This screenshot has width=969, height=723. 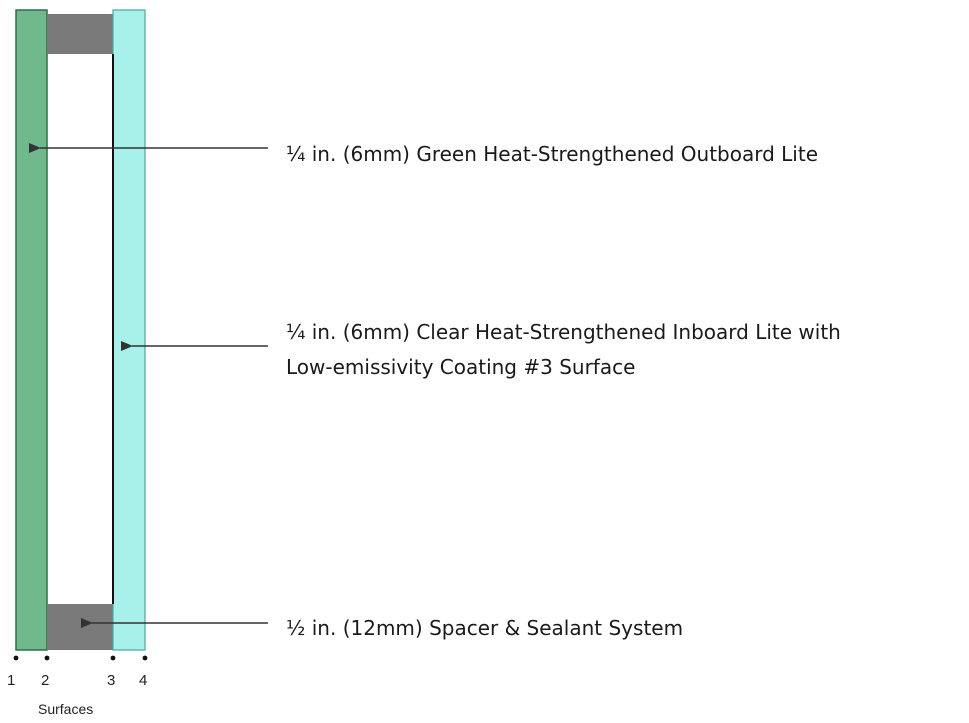 I want to click on surfaces-caption: Surfaces, so click(x=65, y=709).